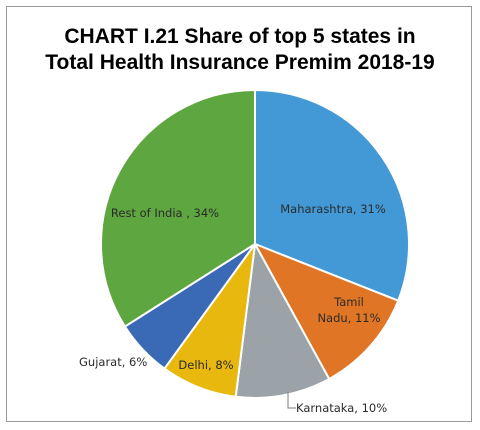 This screenshot has width=480, height=430. I want to click on chart-title-line-2: Total Health Insurance Premim 2018-19, so click(240, 62).